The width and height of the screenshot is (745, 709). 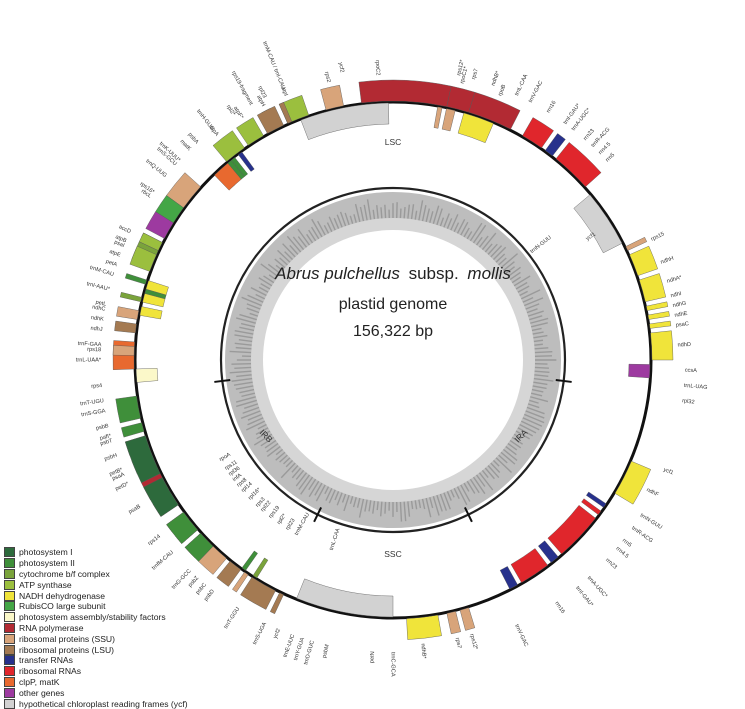 I want to click on gene-label: rpoC2, so click(x=377, y=68).